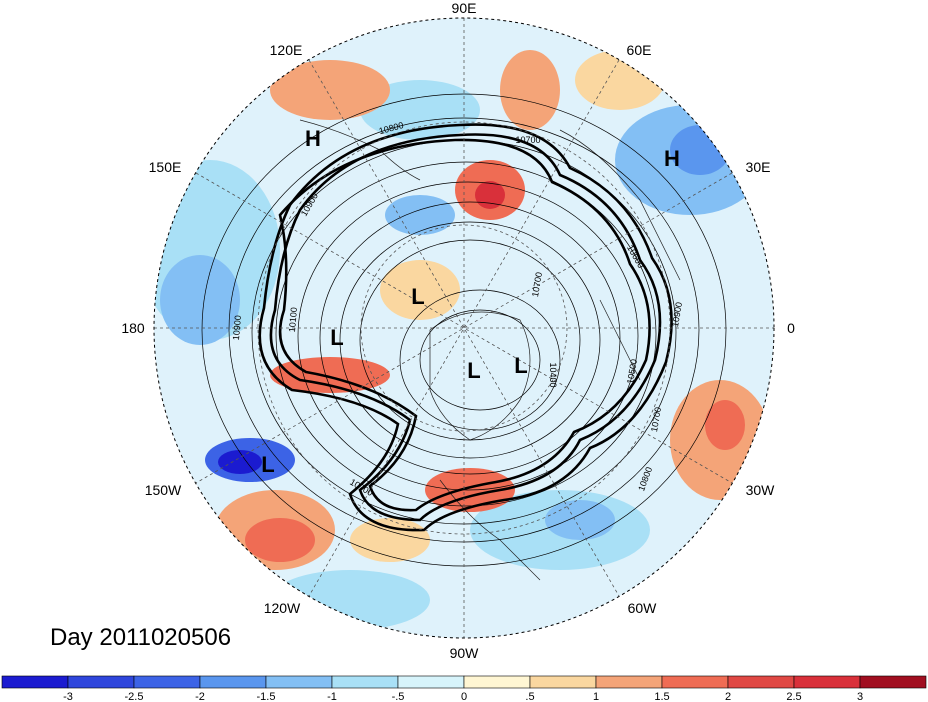 This screenshot has height=702, width=928. Describe the element at coordinates (728, 696) in the screenshot. I see `colorbar-tick-label: 2` at that location.